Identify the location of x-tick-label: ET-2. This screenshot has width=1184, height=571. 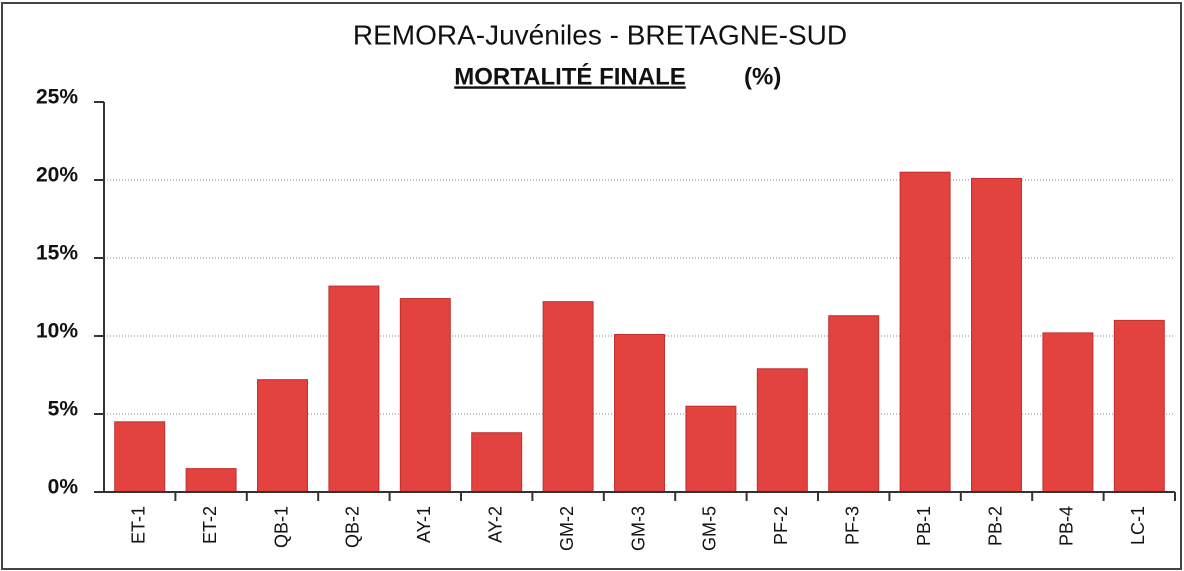
(210, 525).